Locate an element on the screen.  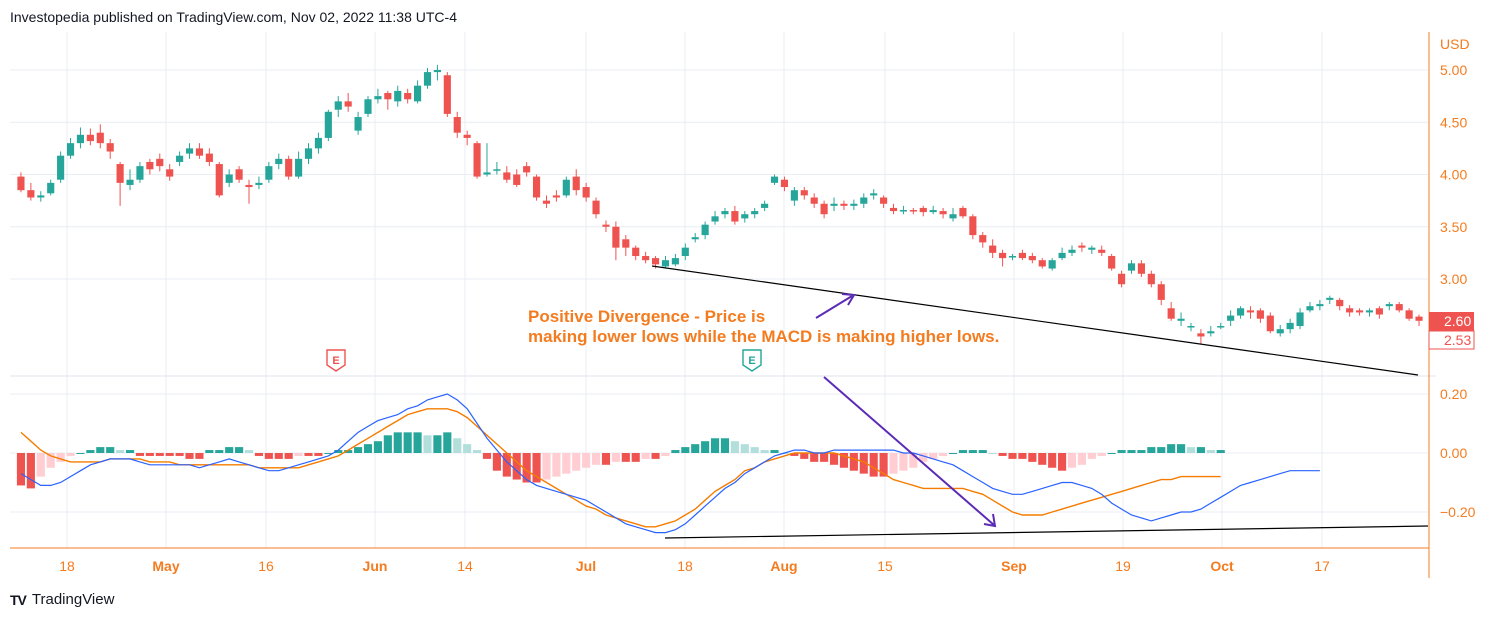
annotation-line-1: Positive Divergence - Price is is located at coordinates (646, 316).